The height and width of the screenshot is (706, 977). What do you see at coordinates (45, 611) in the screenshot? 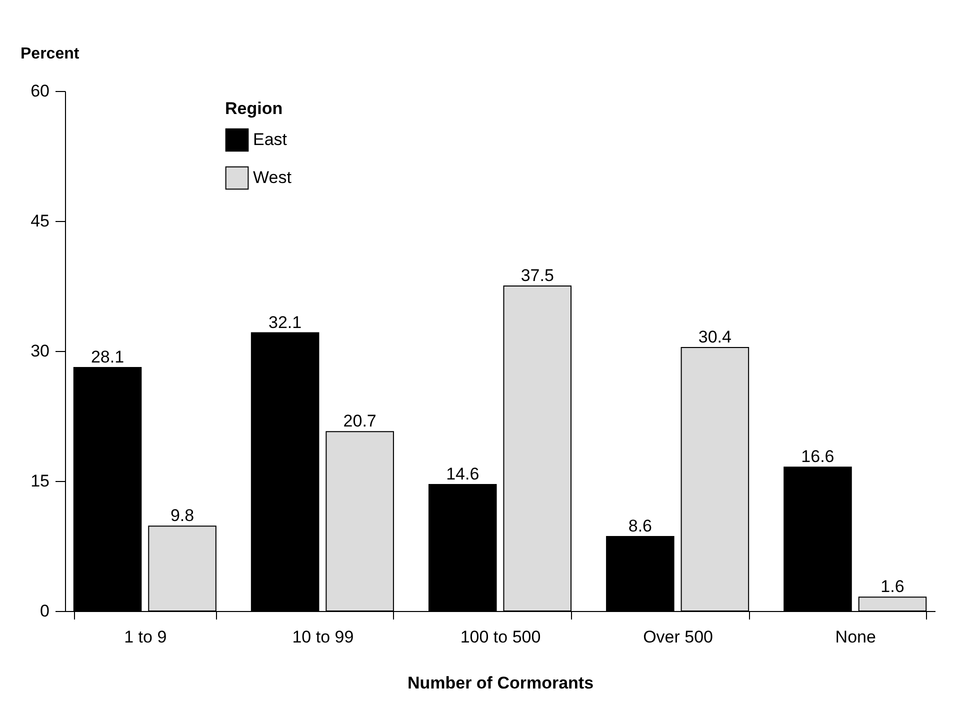
I see `y-tick-label: 0` at bounding box center [45, 611].